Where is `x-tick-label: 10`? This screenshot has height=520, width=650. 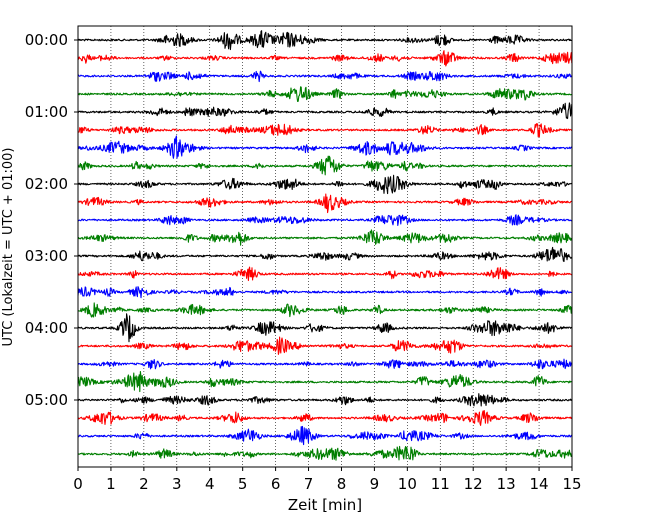 x-tick-label: 10 is located at coordinates (407, 484).